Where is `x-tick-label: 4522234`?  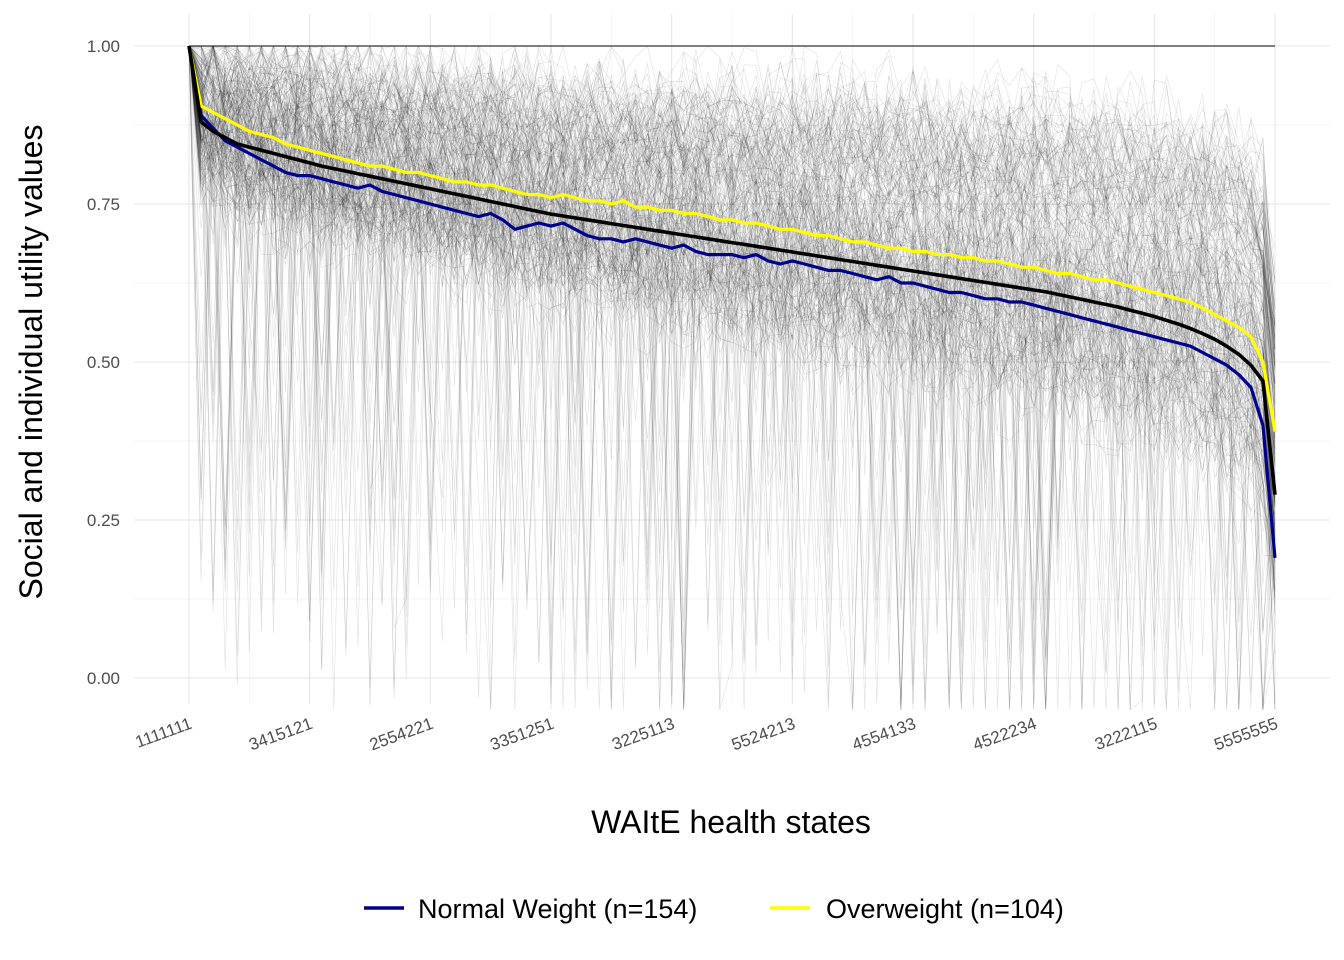 x-tick-label: 4522234 is located at coordinates (1004, 734).